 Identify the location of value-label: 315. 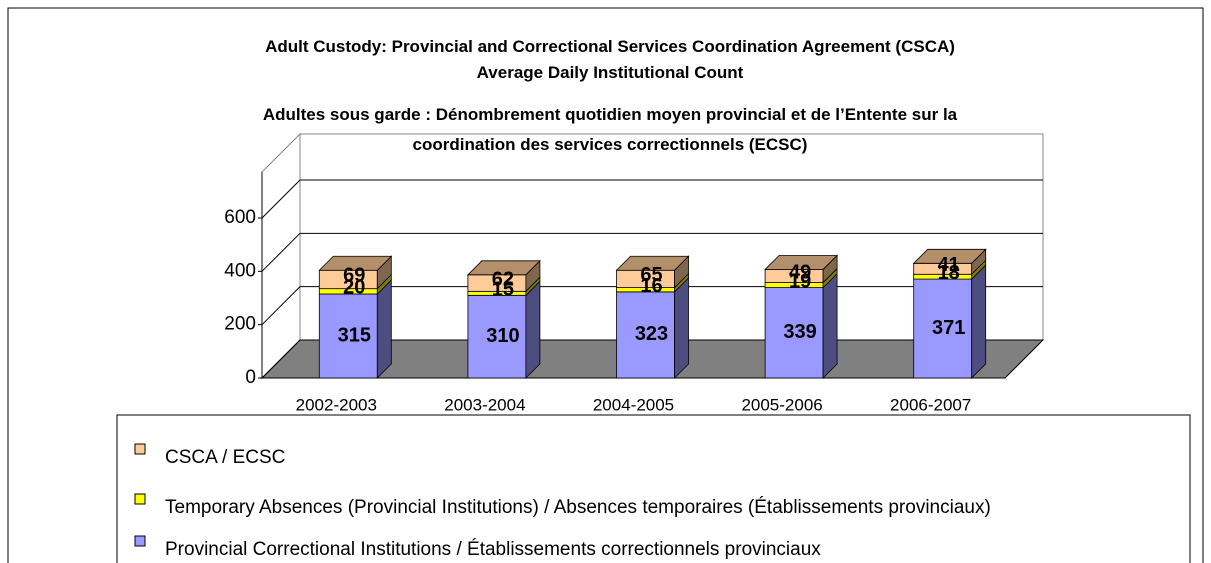
(354, 335).